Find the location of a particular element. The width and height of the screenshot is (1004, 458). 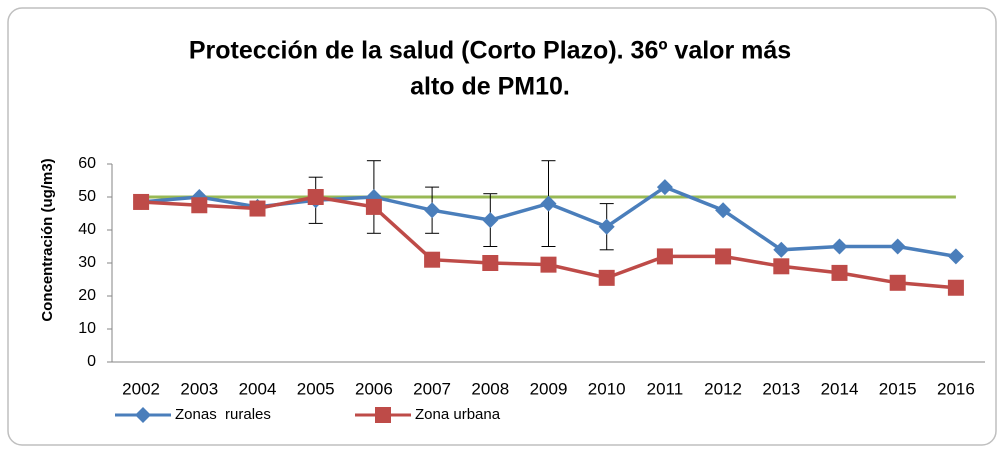

y-tick-label: 30 is located at coordinates (87, 262).